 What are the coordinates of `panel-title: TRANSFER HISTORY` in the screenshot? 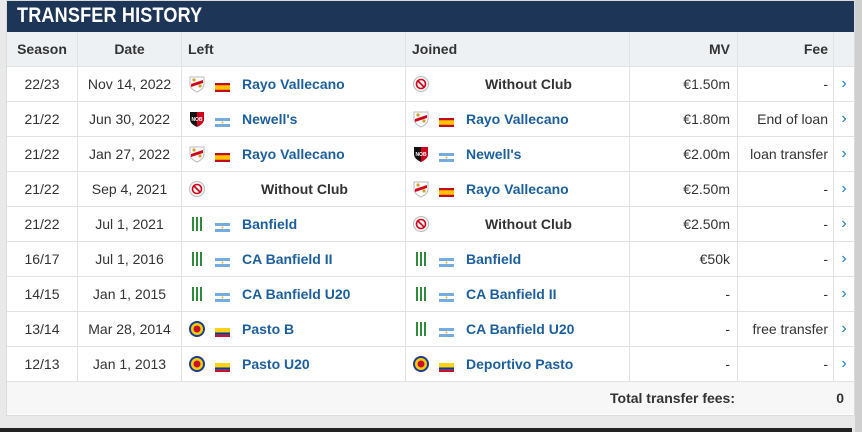 It's located at (430, 16).